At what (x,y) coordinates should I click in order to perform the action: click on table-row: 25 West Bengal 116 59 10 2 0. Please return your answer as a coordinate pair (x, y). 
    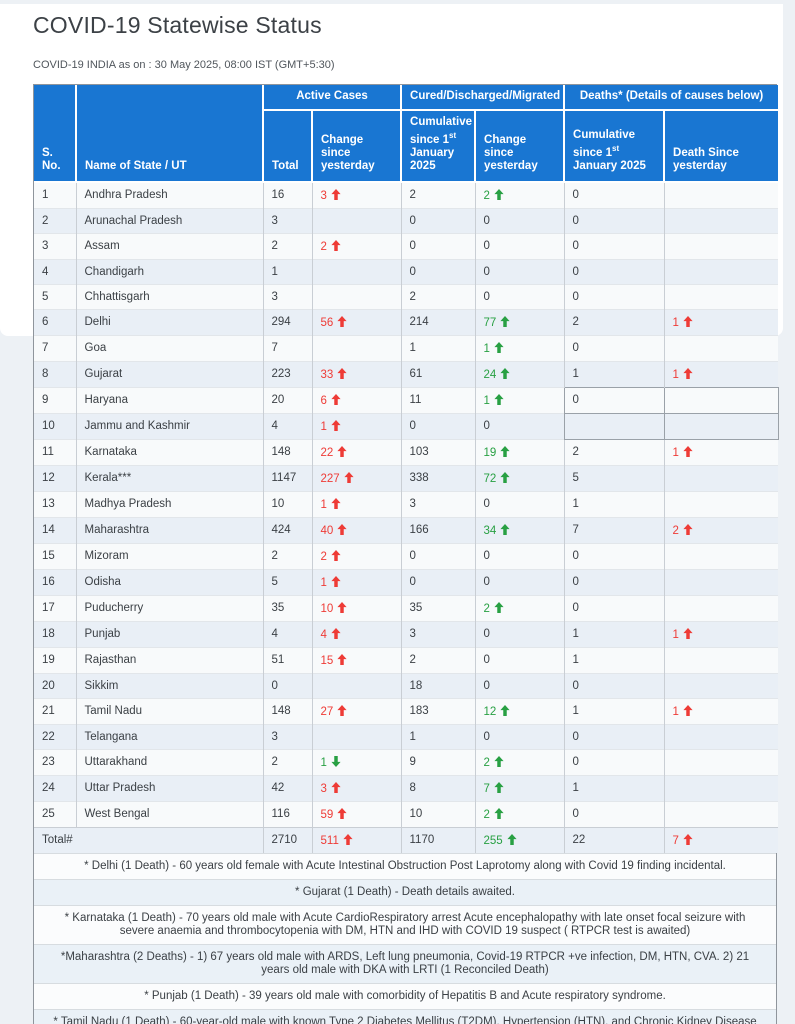
    Looking at the image, I should click on (406, 814).